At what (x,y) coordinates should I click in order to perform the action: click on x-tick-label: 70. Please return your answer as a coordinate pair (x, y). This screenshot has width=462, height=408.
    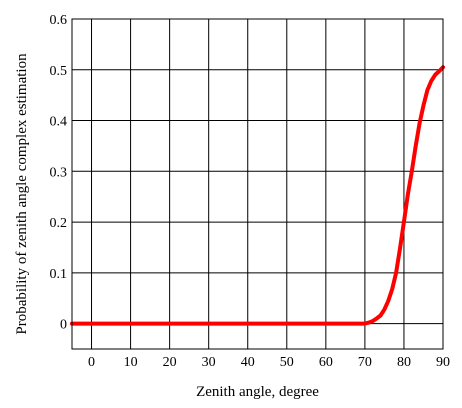
    Looking at the image, I should click on (365, 362).